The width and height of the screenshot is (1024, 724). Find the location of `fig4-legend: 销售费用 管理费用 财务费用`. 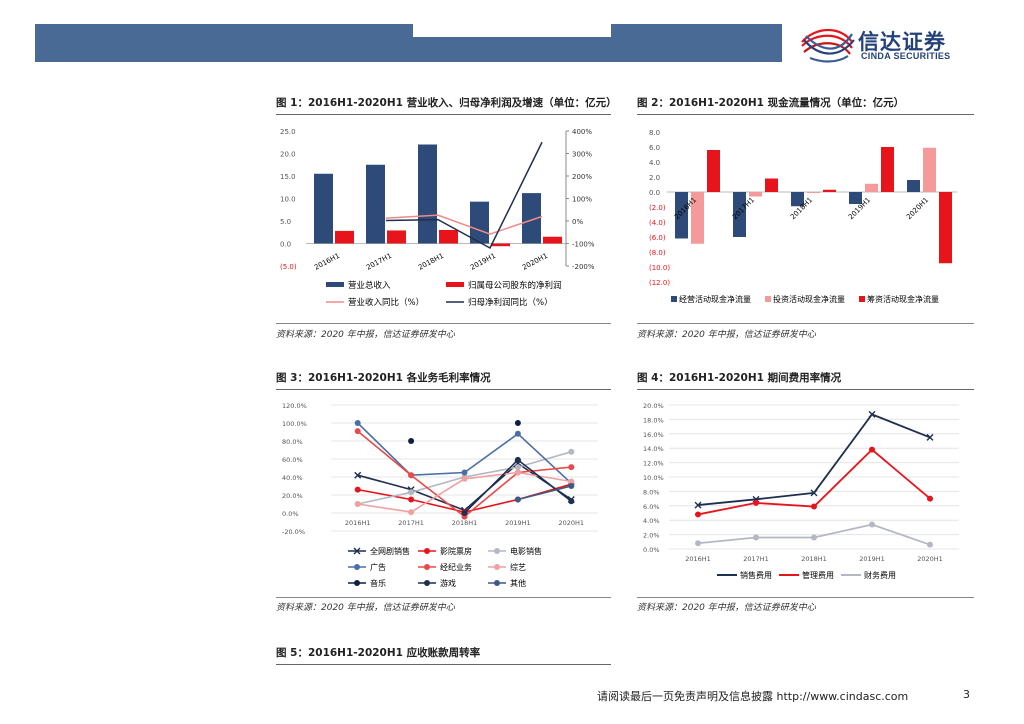

fig4-legend: 销售费用 管理费用 财务费用 is located at coordinates (806, 575).